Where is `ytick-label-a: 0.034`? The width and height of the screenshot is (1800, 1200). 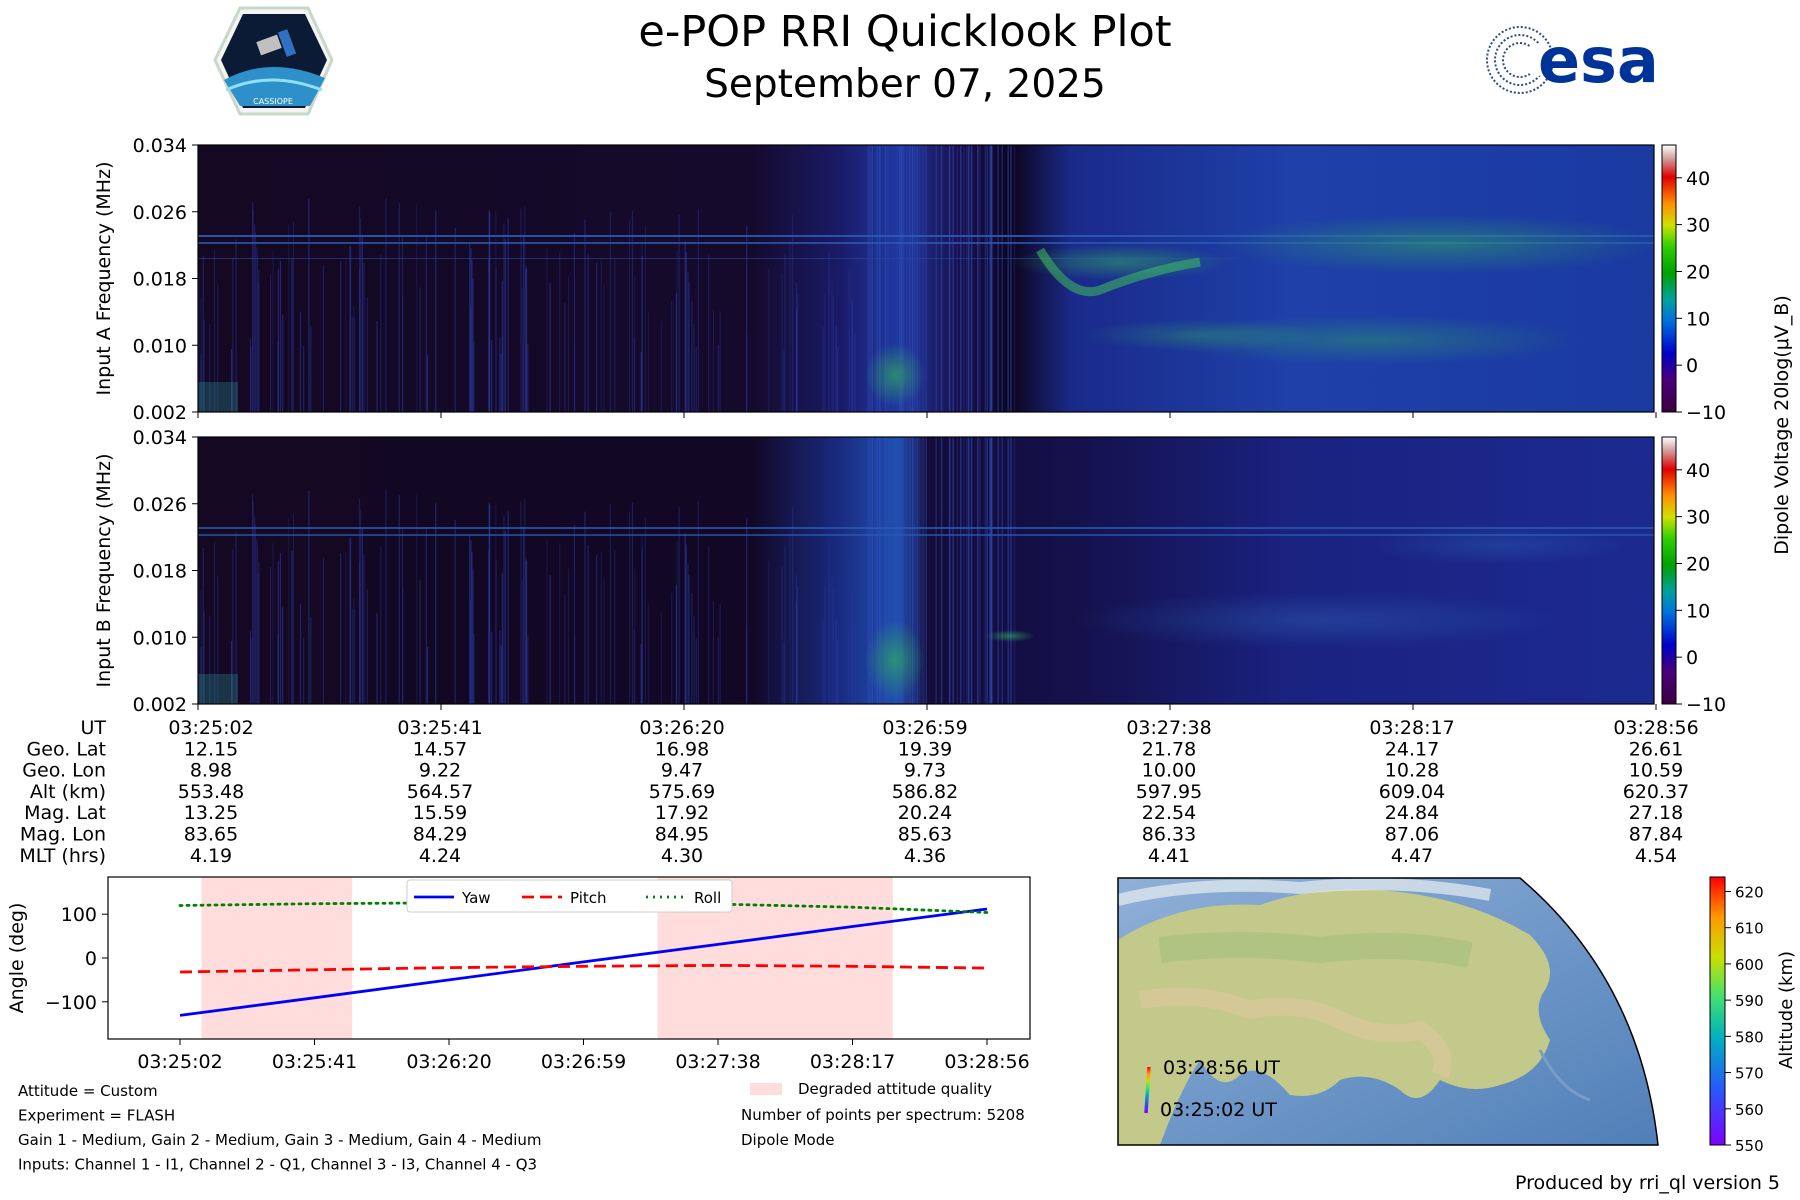
ytick-label-a: 0.034 is located at coordinates (160, 146).